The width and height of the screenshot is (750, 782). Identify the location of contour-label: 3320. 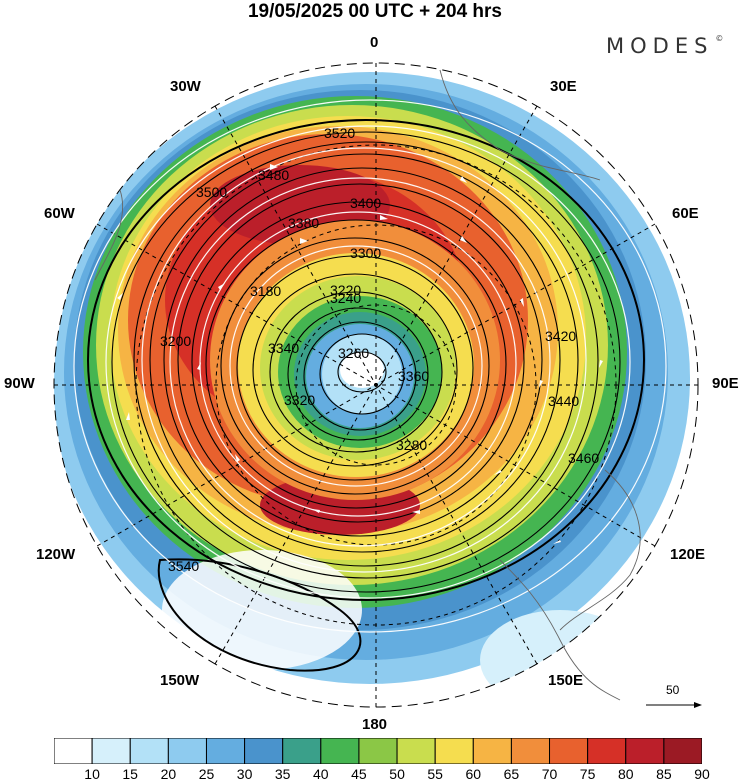
(300, 400).